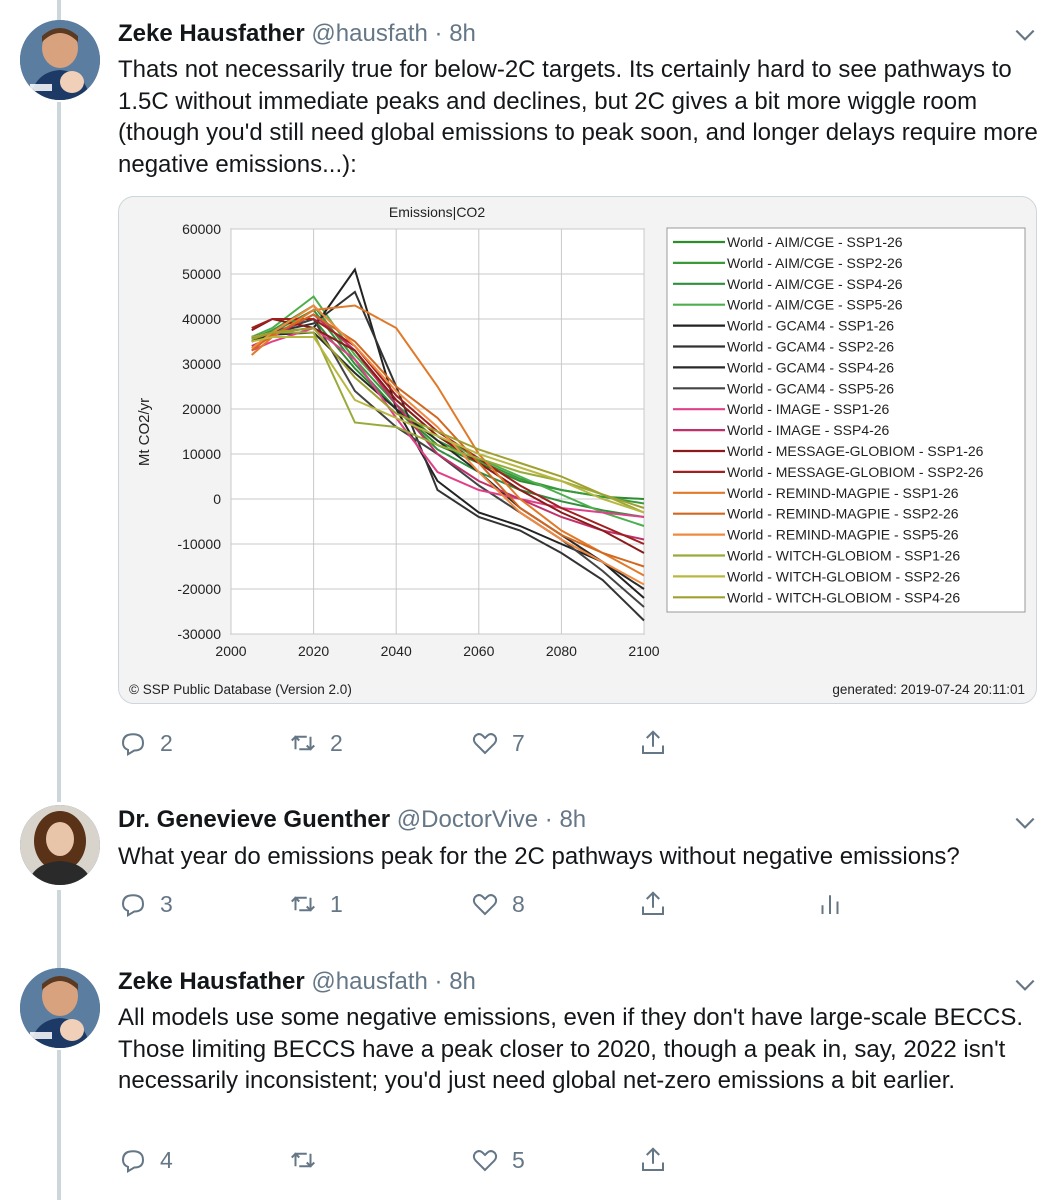 The width and height of the screenshot is (1060, 1200). Describe the element at coordinates (217, 499) in the screenshot. I see `y-tick-label: 0` at that location.